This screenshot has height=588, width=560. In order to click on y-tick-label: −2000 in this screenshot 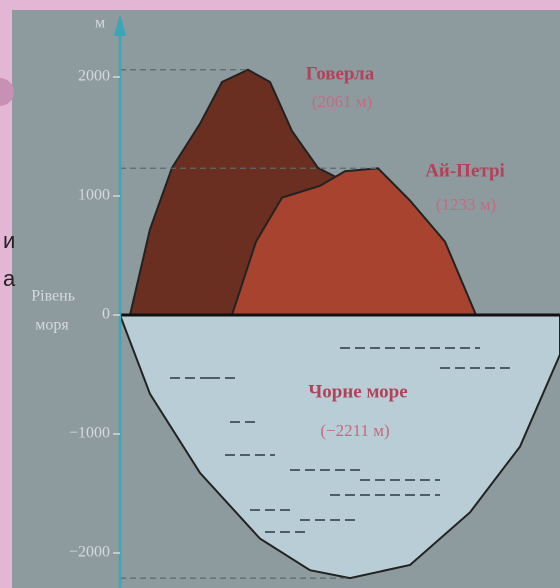, I will do `click(89, 552)`.